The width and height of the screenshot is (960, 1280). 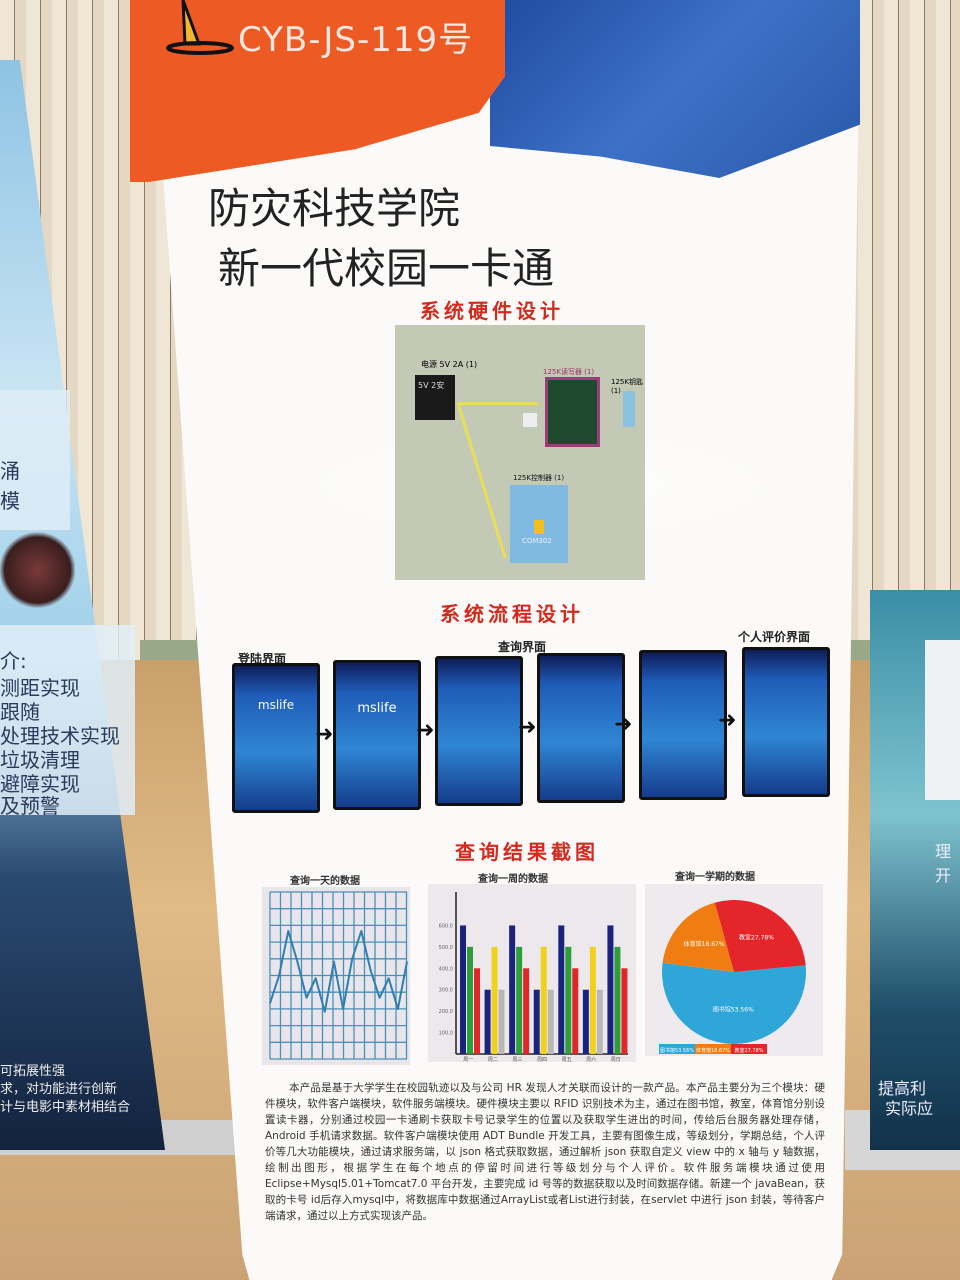 What do you see at coordinates (493, 1059) in the screenshot?
I see `x-tick-label: 周二` at bounding box center [493, 1059].